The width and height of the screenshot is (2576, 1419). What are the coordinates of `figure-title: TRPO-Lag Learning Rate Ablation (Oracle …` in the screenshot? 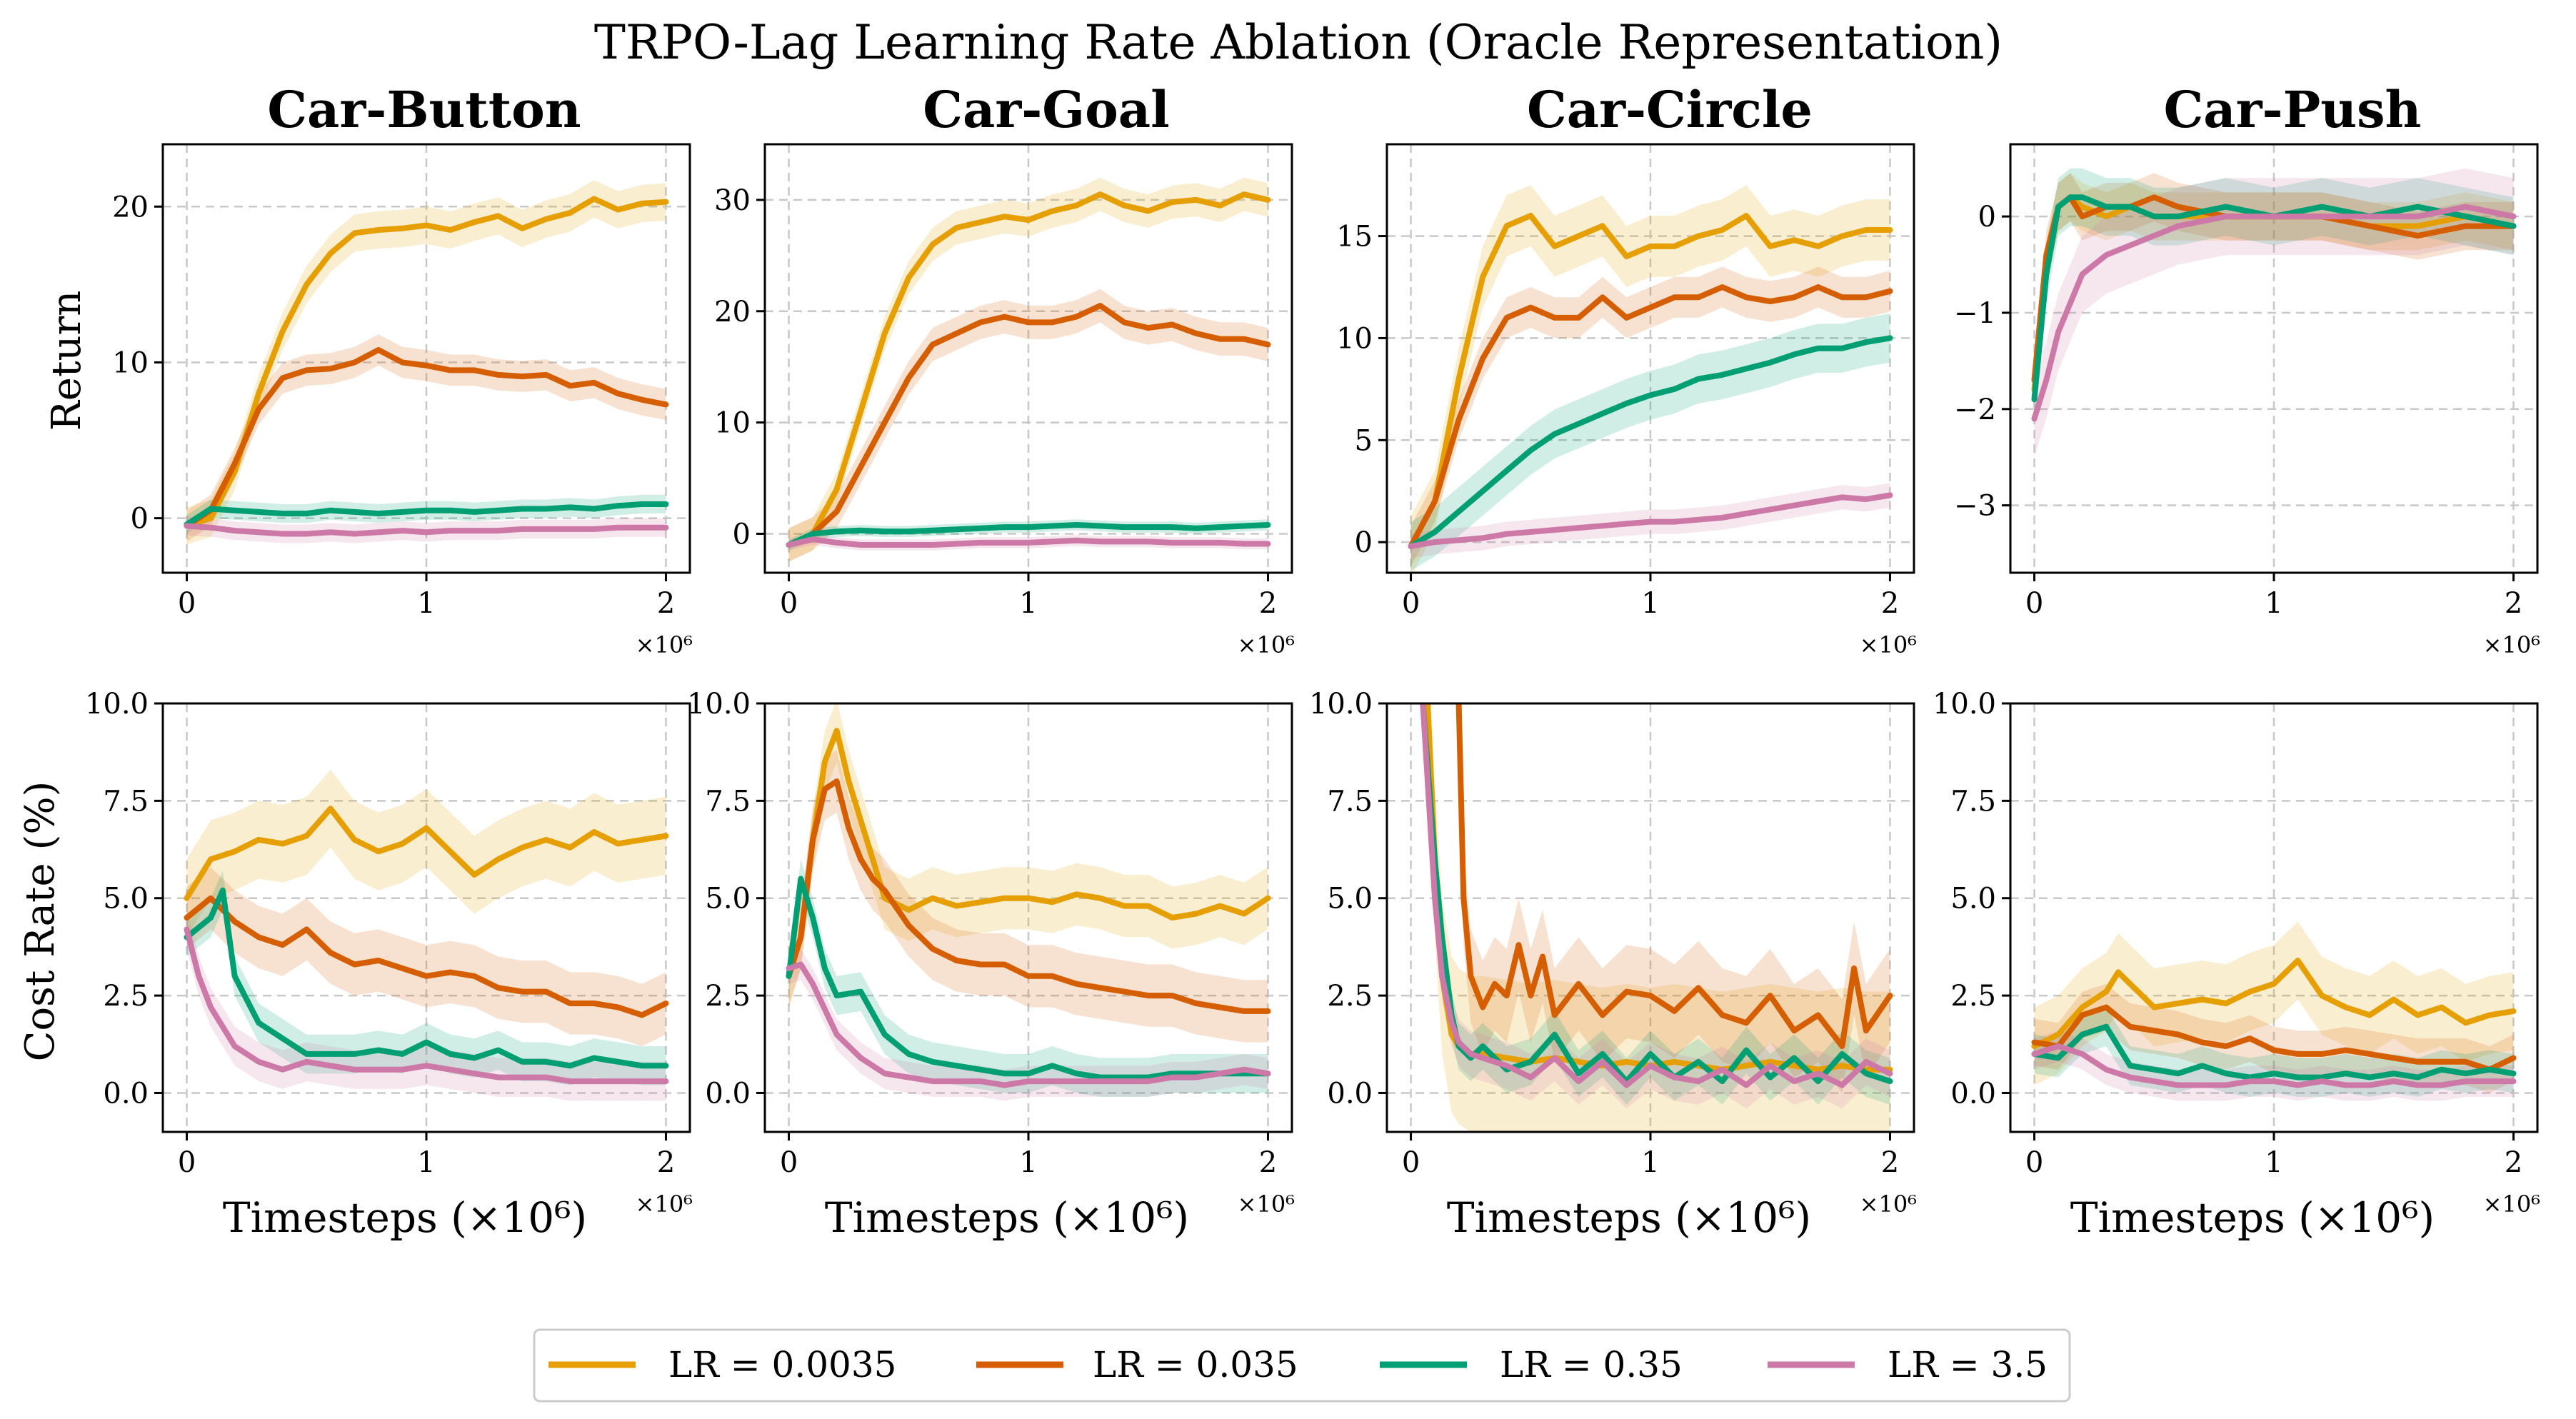 It's located at (1298, 42).